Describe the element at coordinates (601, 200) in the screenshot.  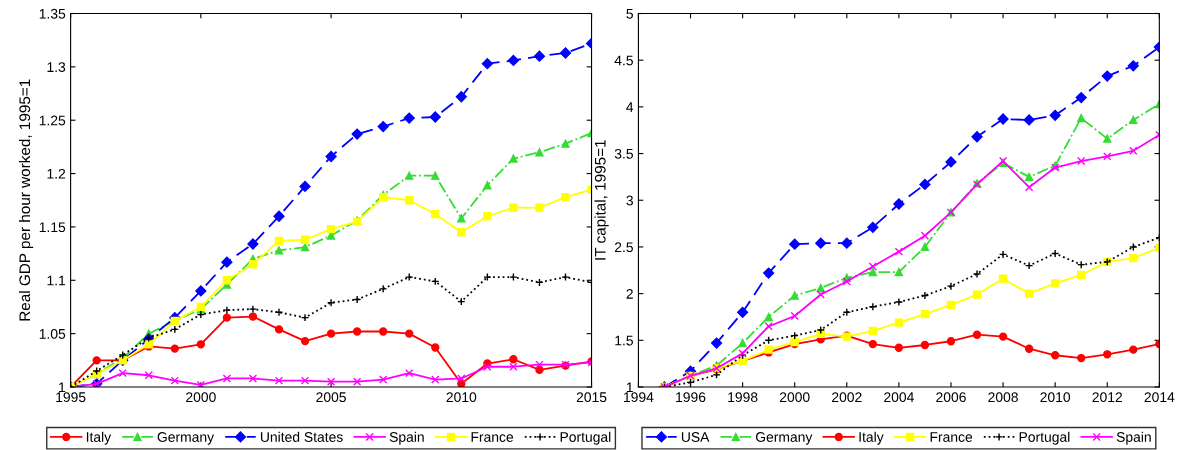
I see `y-axis-title: IT capital, 1995=1` at that location.